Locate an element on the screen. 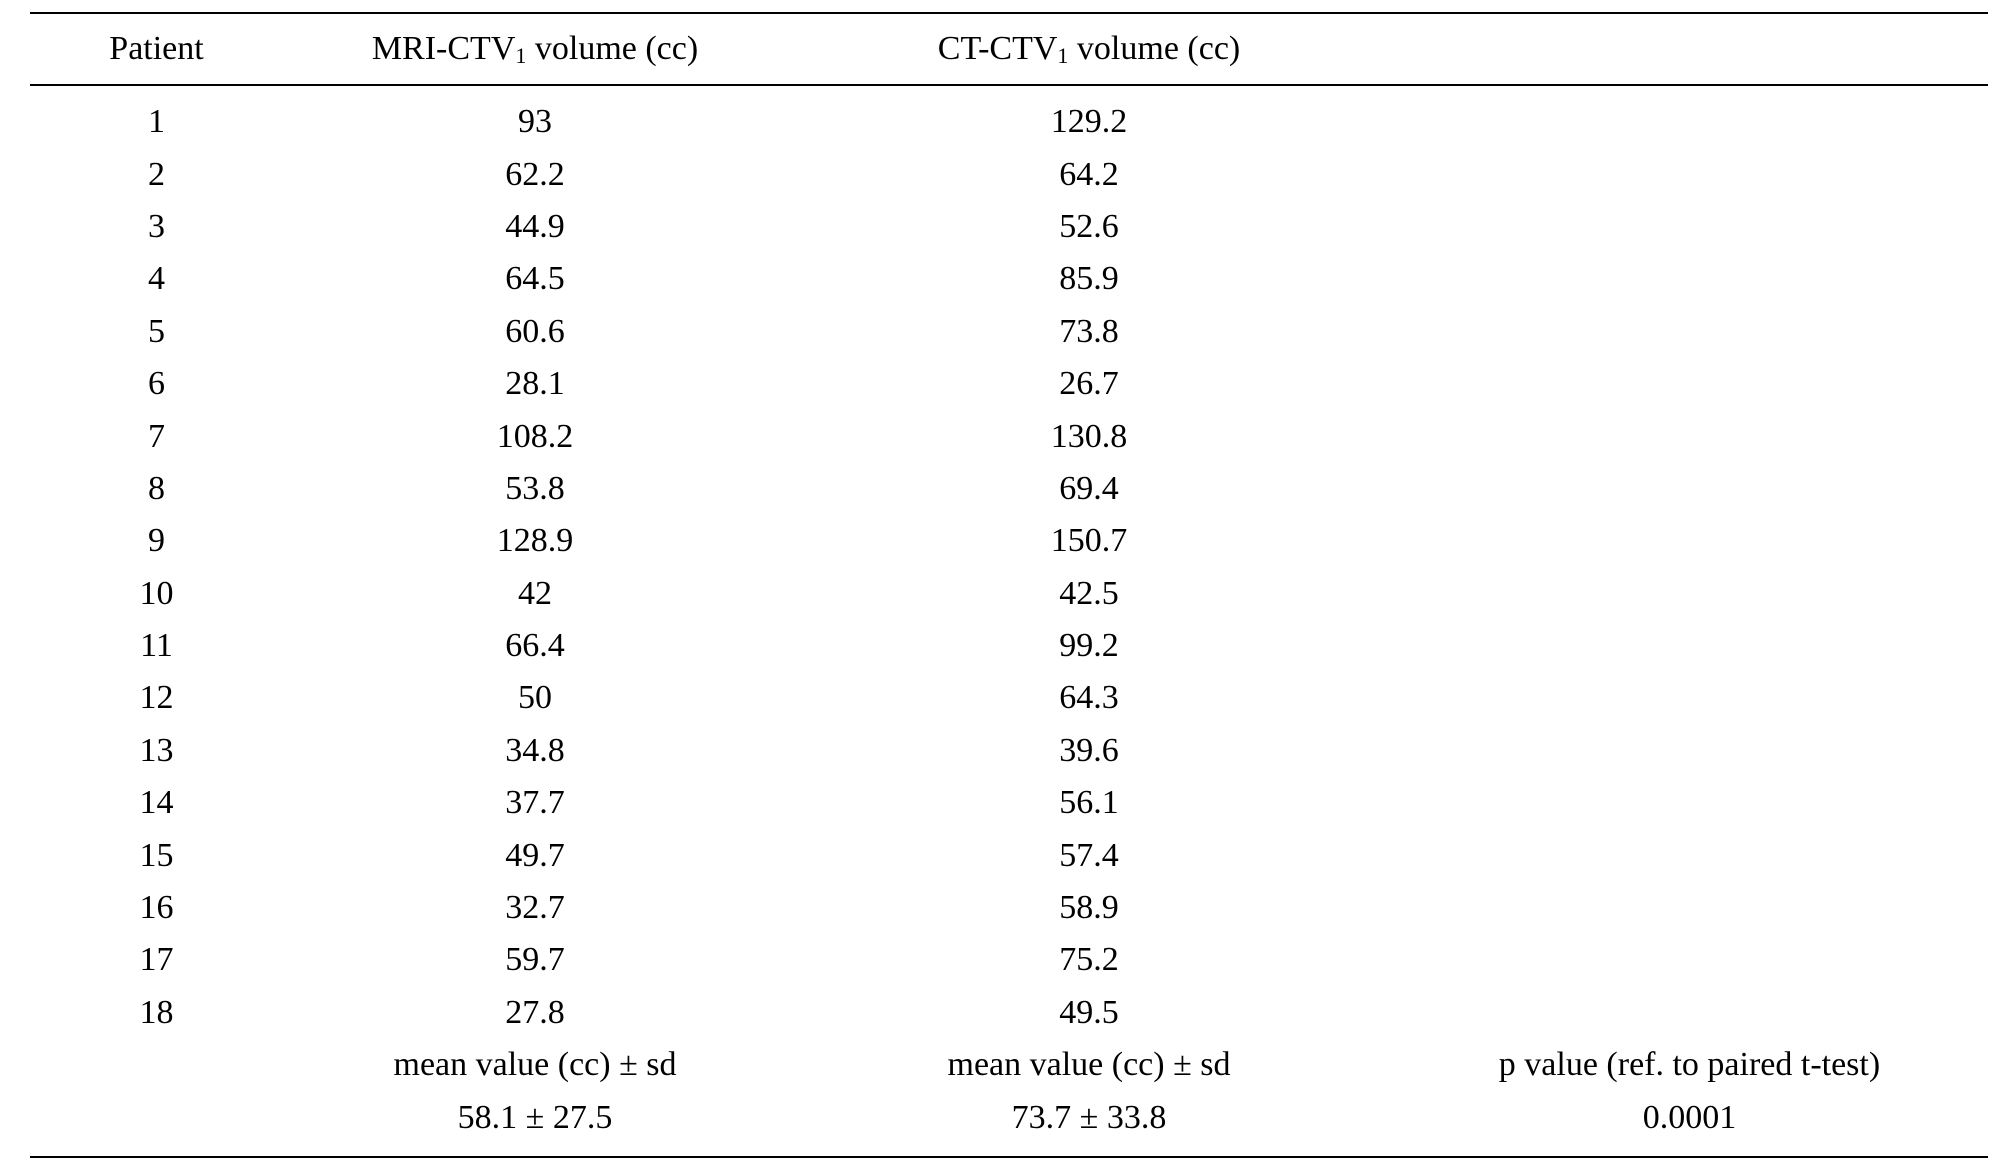 The width and height of the screenshot is (2002, 1158). cell-mri-volume: 32.7 is located at coordinates (535, 908).